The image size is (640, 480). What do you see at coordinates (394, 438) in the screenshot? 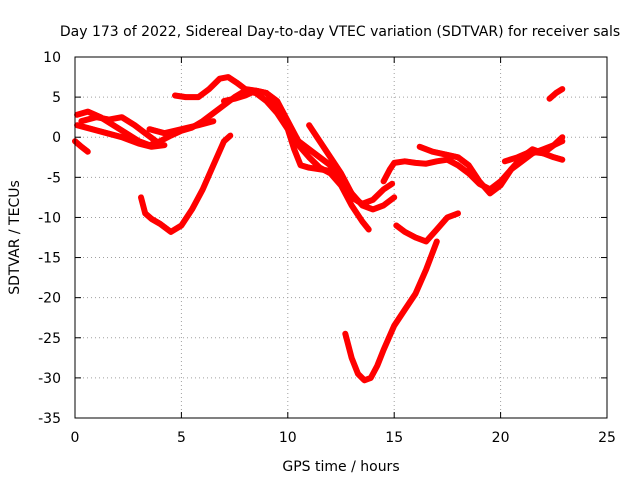
I see `x-tick-label: 15` at bounding box center [394, 438].